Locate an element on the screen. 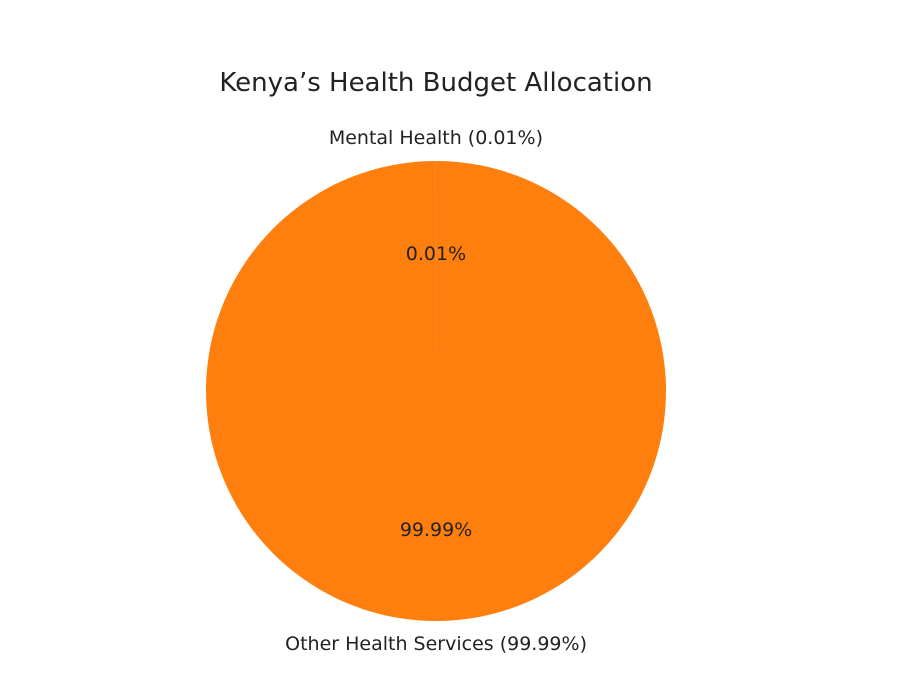 The width and height of the screenshot is (909, 685). slice-label-1: Other Health Services (99.99%) is located at coordinates (436, 644).